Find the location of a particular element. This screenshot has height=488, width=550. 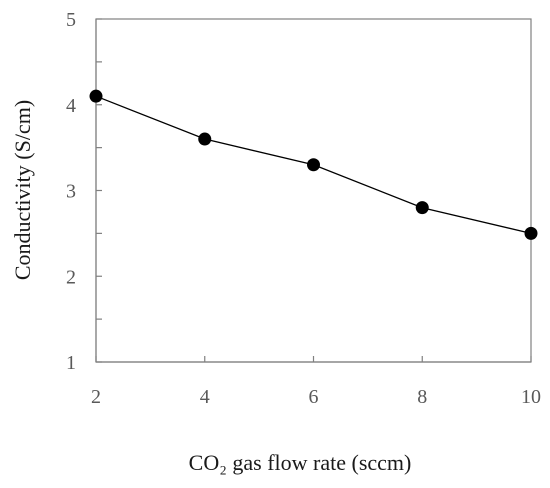

y-tick-label: 2 is located at coordinates (71, 277).